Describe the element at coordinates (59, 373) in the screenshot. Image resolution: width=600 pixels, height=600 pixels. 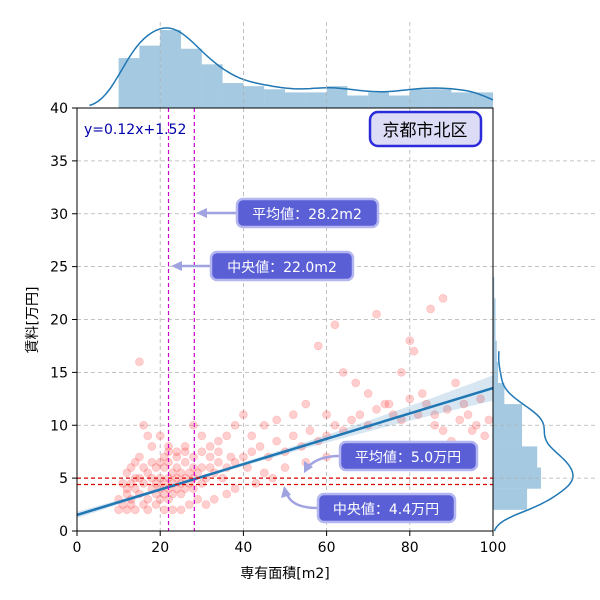
I see `y-tick-label: 15` at that location.